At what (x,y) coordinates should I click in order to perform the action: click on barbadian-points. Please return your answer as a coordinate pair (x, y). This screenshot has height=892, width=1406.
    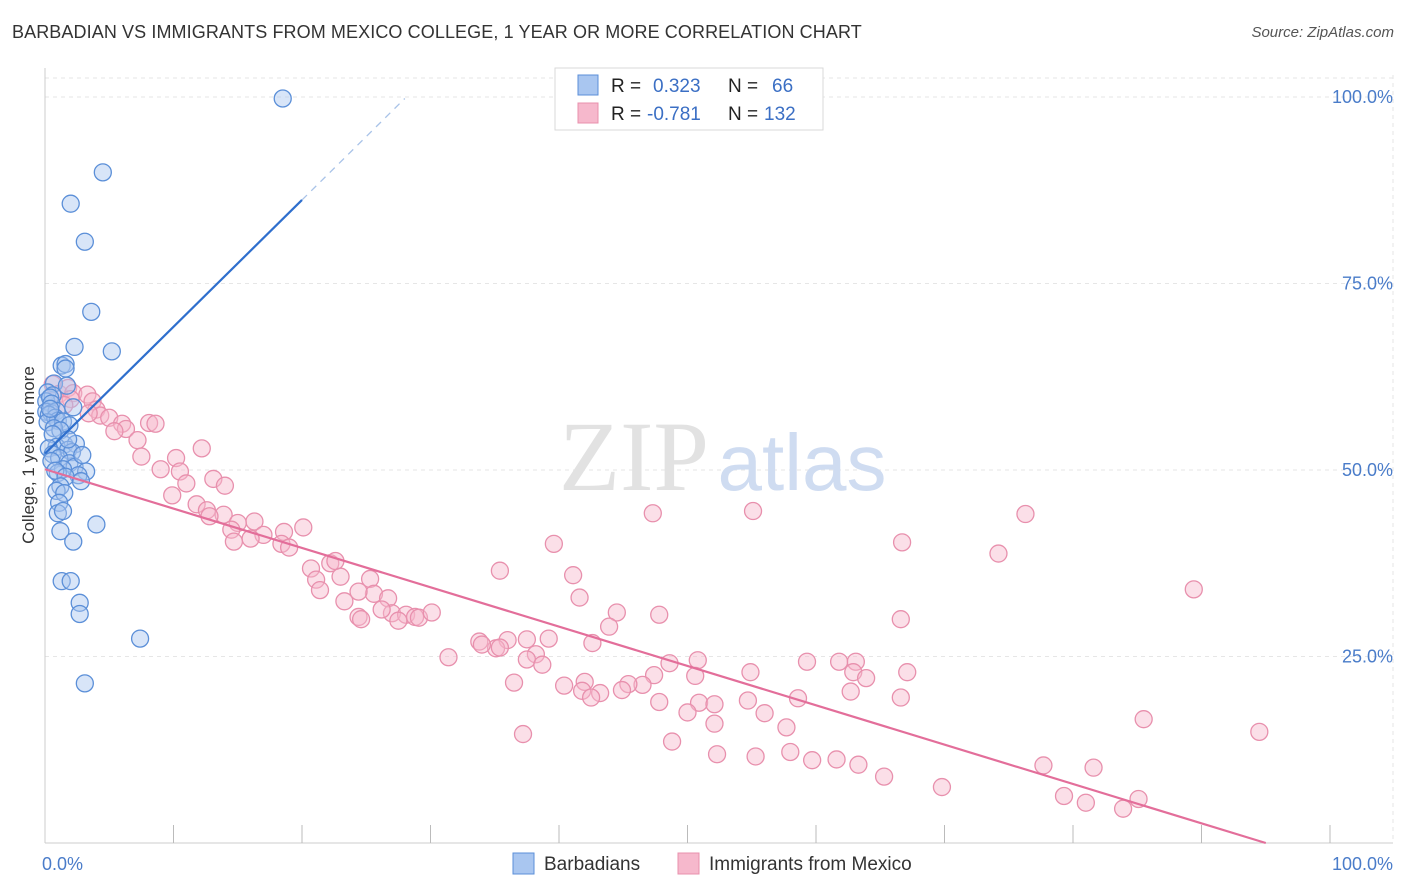
    Looking at the image, I should click on (164, 391).